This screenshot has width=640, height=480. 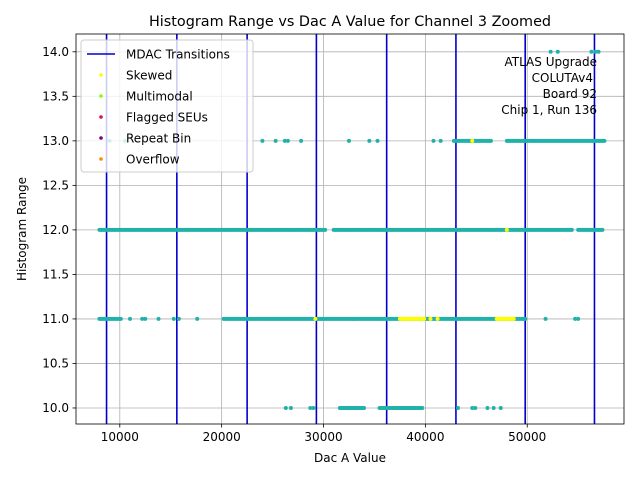 I want to click on legend-label-multimodal: Multimodal, so click(x=159, y=97).